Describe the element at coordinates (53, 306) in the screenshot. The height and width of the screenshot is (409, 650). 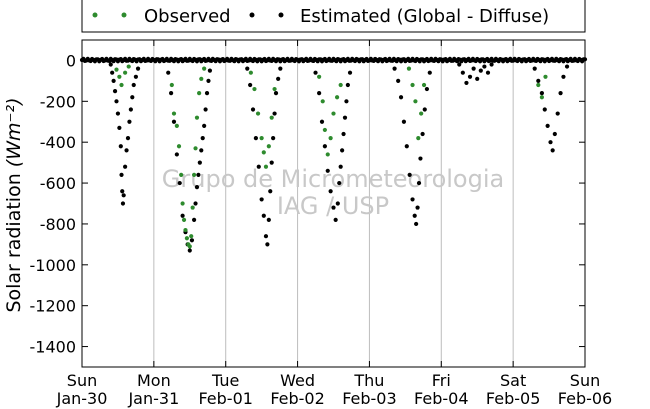
I see `y-tick-label: -1200` at that location.